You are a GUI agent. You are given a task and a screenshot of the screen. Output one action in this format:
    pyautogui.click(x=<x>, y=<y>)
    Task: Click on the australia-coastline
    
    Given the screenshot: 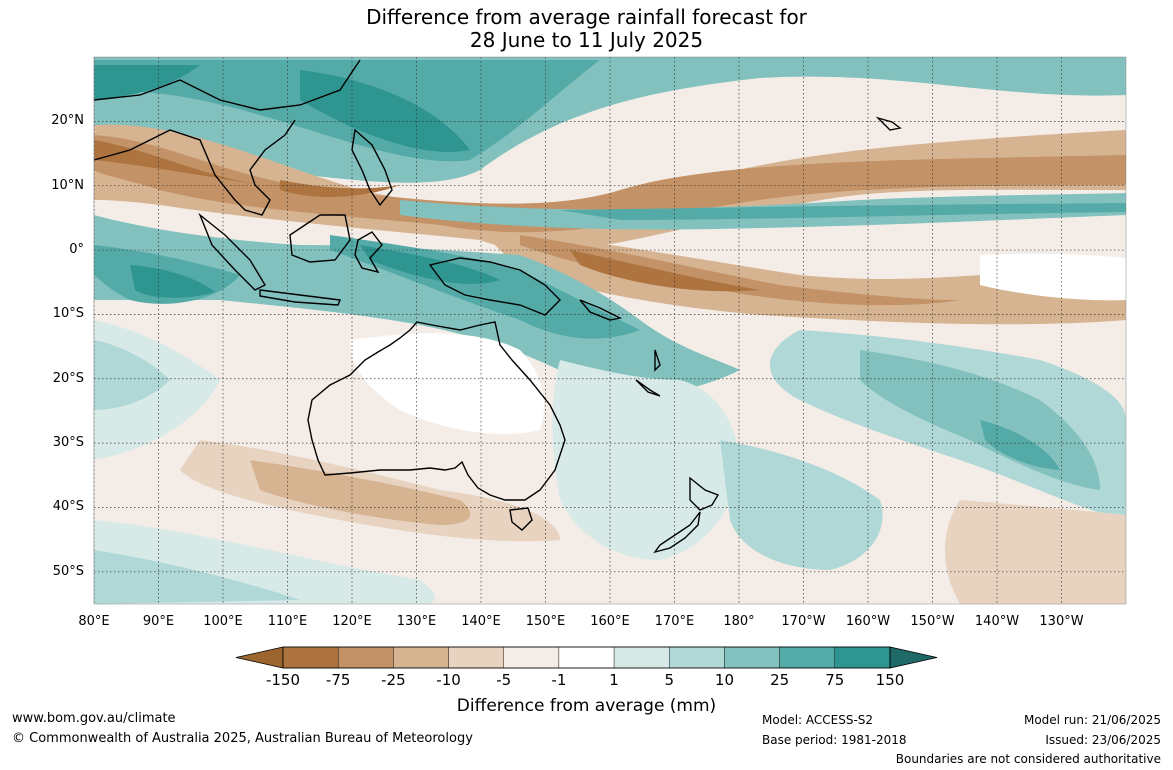 What is the action you would take?
    pyautogui.click(x=436, y=411)
    